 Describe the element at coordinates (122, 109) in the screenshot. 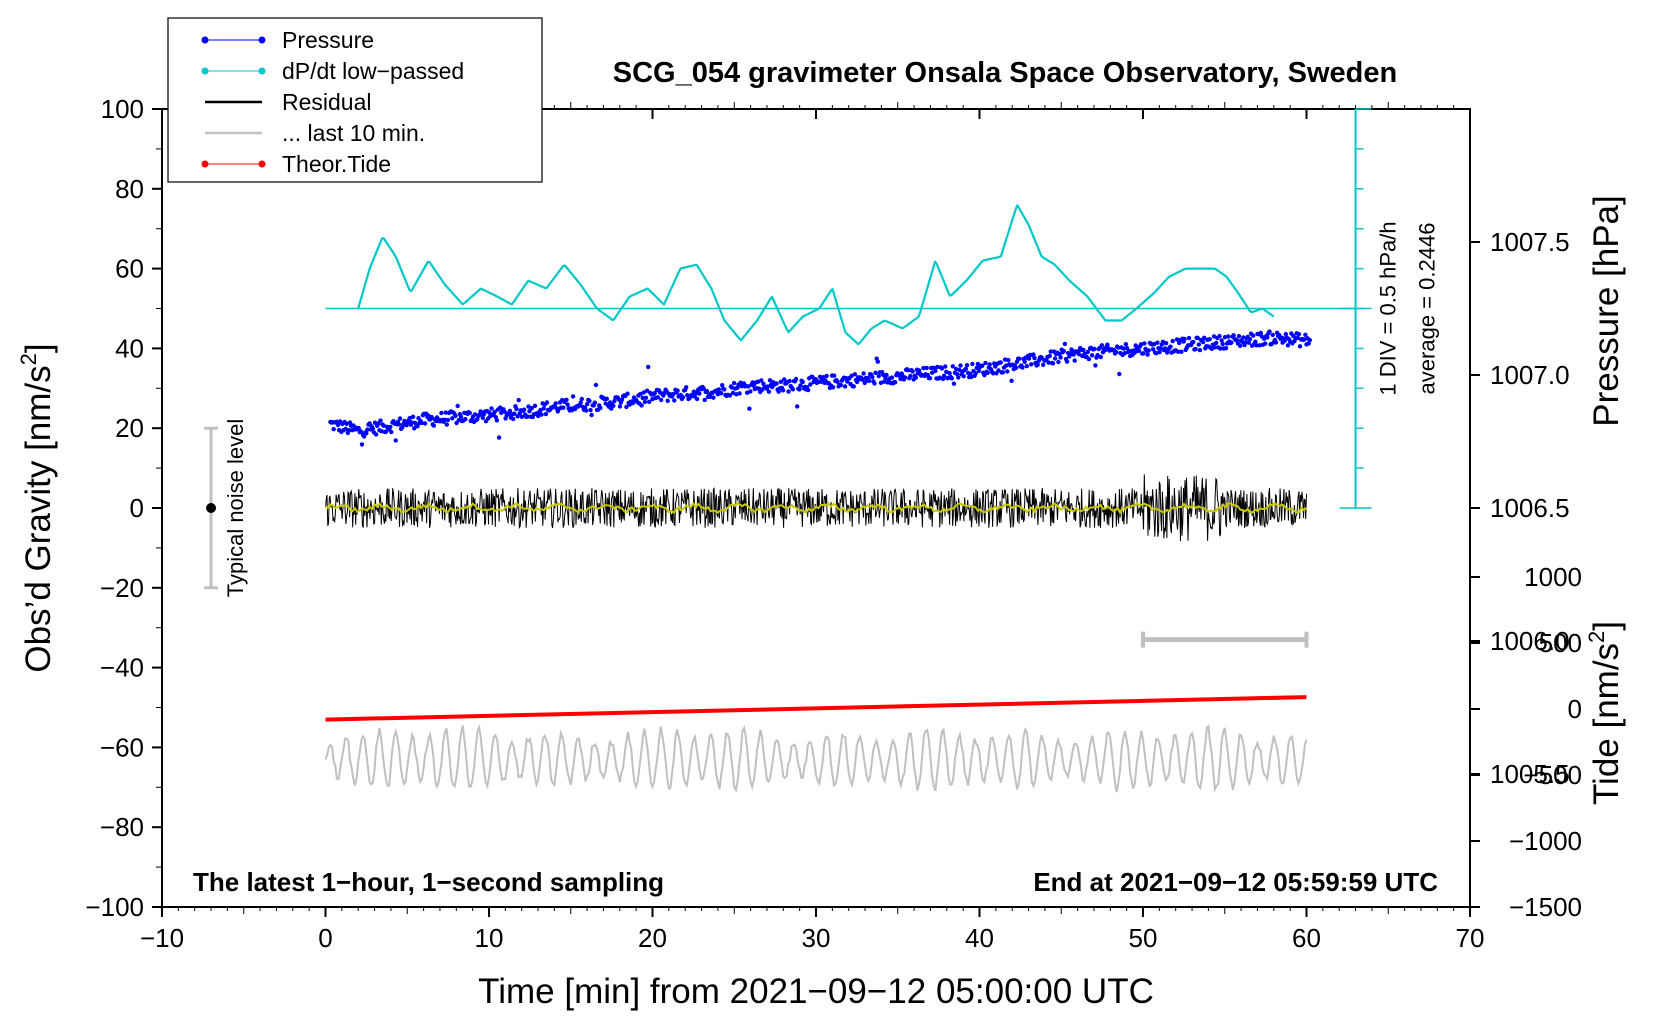

I see `y-tick-label-gravity: 100` at that location.